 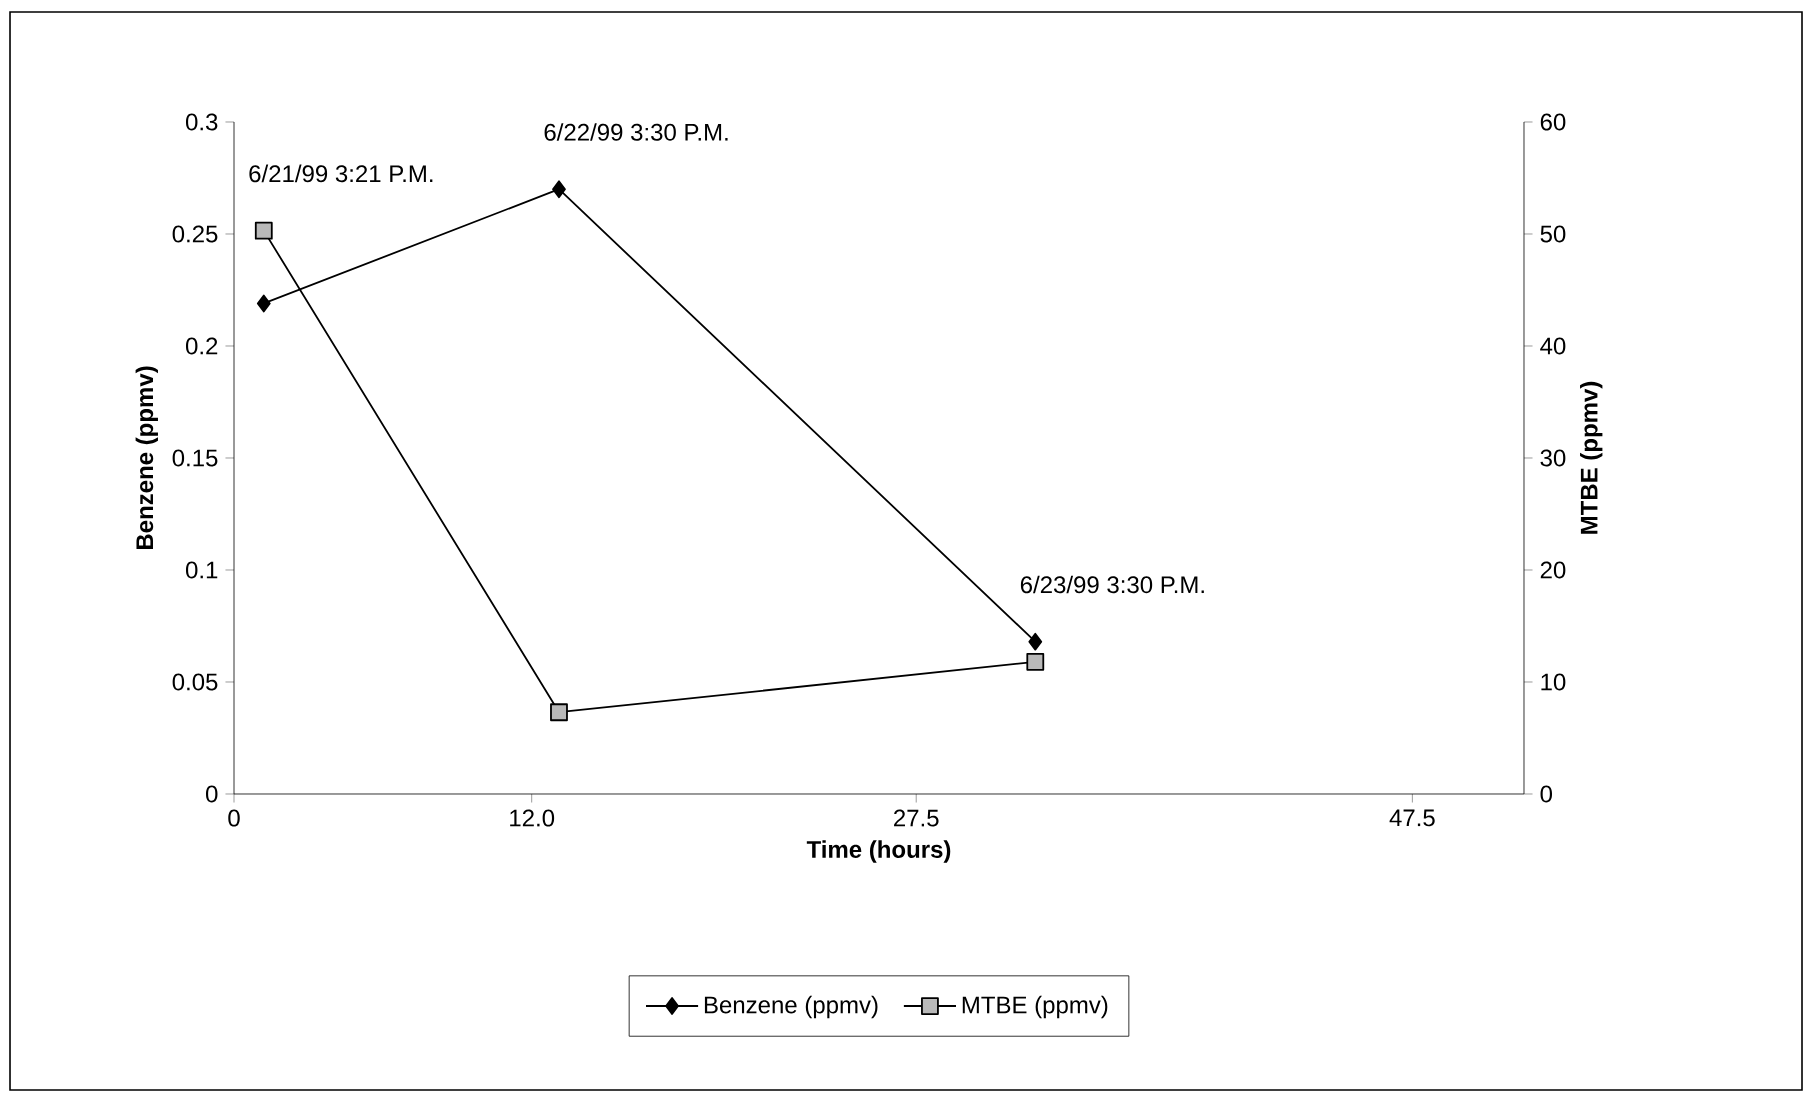 I want to click on x-axis-title: Time (hours), so click(x=878, y=851).